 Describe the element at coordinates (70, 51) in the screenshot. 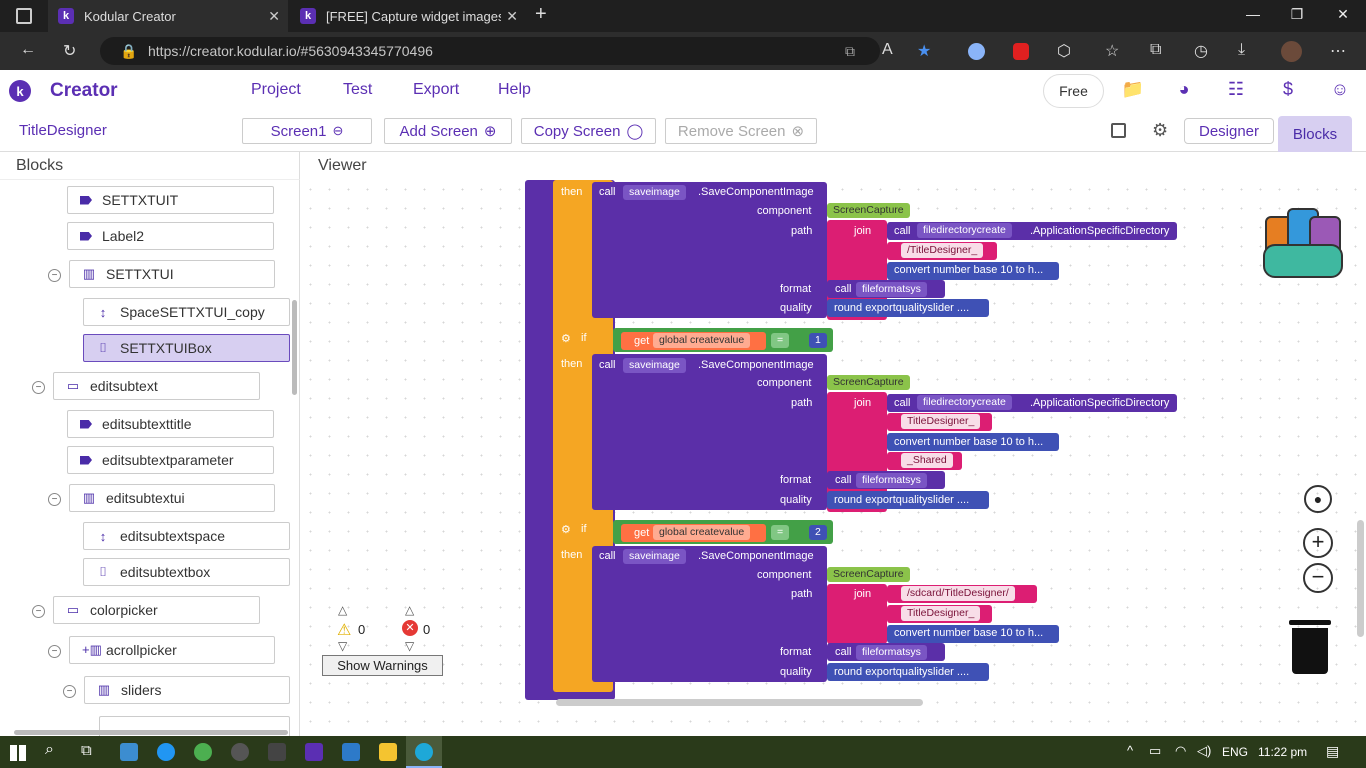

I see `refresh-icon: ↻` at that location.